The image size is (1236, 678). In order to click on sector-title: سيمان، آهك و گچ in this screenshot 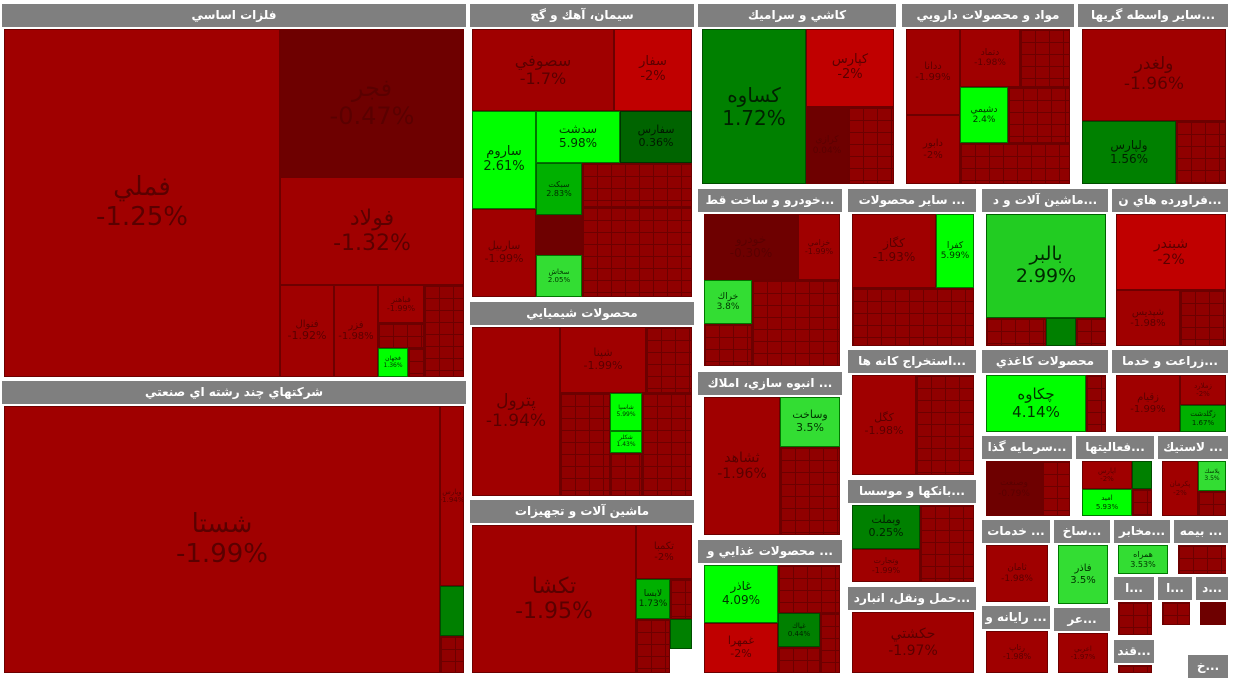, I will do `click(582, 15)`.